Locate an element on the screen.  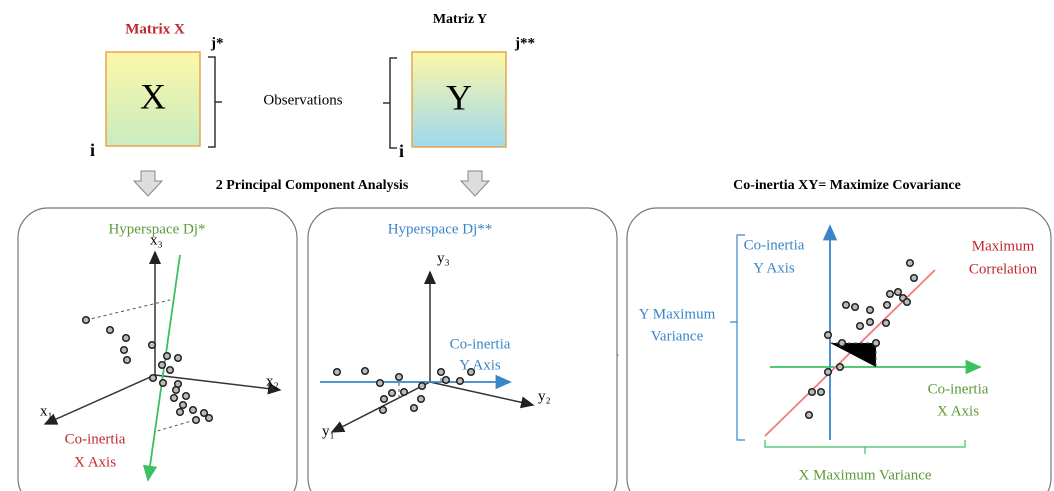
panel-title: Hyperspace Dj* is located at coordinates (156, 229).